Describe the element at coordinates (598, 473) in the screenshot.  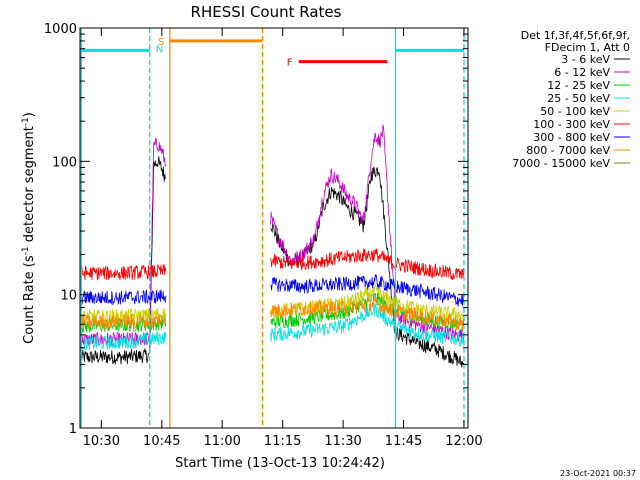
I see `footer-date: 23-Oct-2021 00:37` at that location.